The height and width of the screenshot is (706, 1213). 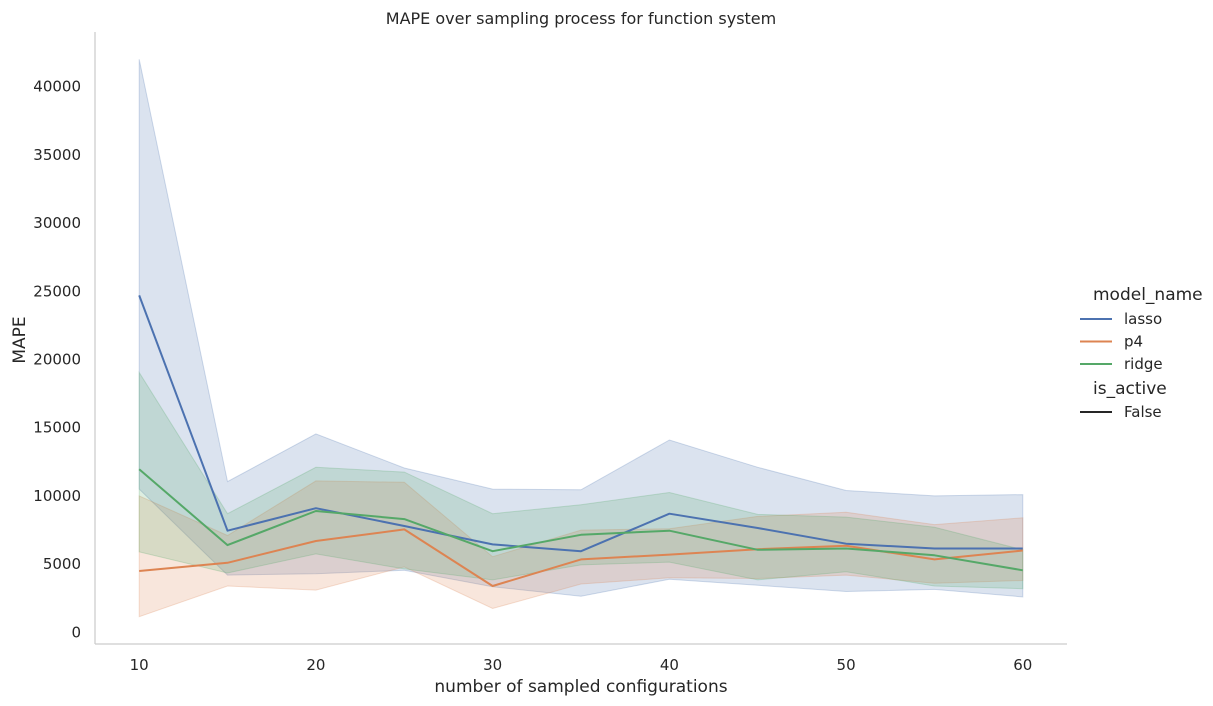 I want to click on x-tick-labels: 10 20 30 40 50 60, so click(x=581, y=665).